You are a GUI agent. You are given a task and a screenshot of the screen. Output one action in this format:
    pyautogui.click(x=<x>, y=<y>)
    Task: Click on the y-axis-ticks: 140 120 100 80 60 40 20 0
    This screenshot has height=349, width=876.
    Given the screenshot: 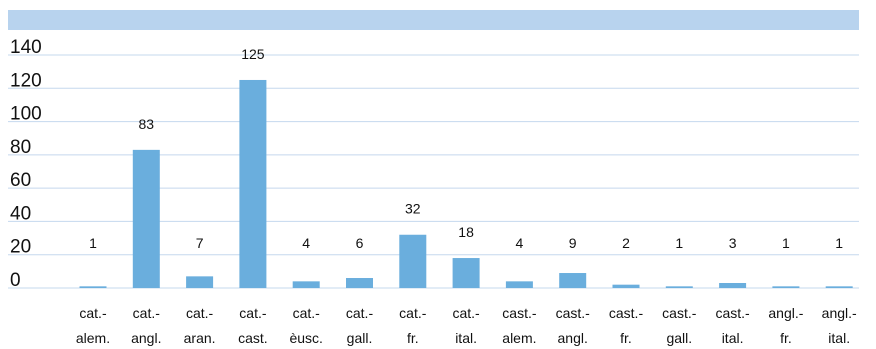 What is the action you would take?
    pyautogui.click(x=26, y=164)
    